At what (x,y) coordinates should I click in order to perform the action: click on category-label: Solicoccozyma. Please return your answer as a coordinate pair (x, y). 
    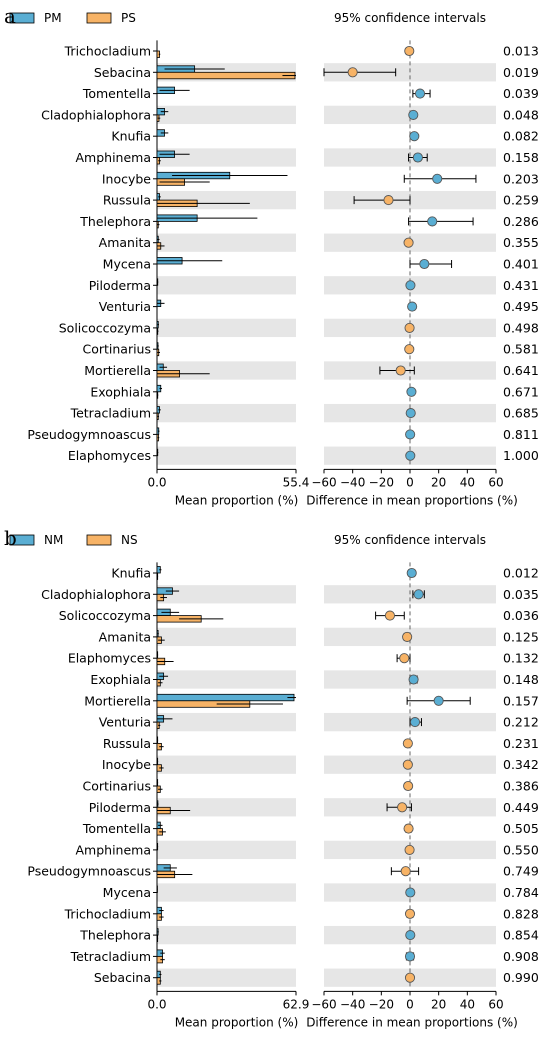
    Looking at the image, I should click on (105, 327).